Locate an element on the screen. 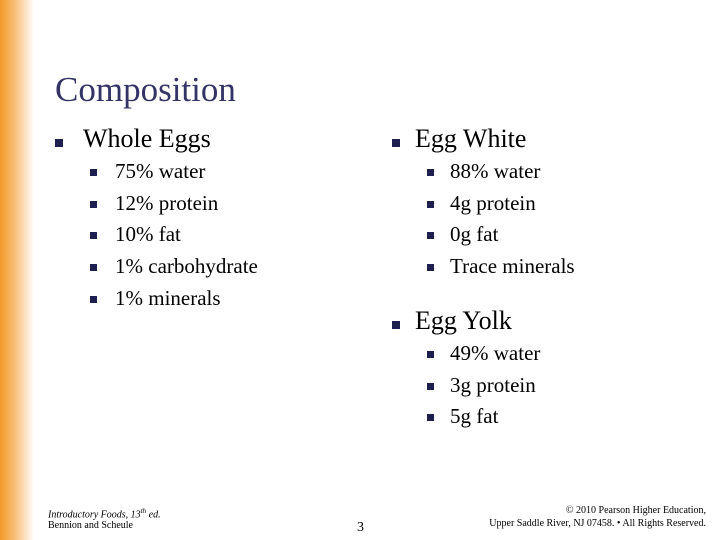 Image resolution: width=720 pixels, height=540 pixels. book-rest: ed. is located at coordinates (153, 515).